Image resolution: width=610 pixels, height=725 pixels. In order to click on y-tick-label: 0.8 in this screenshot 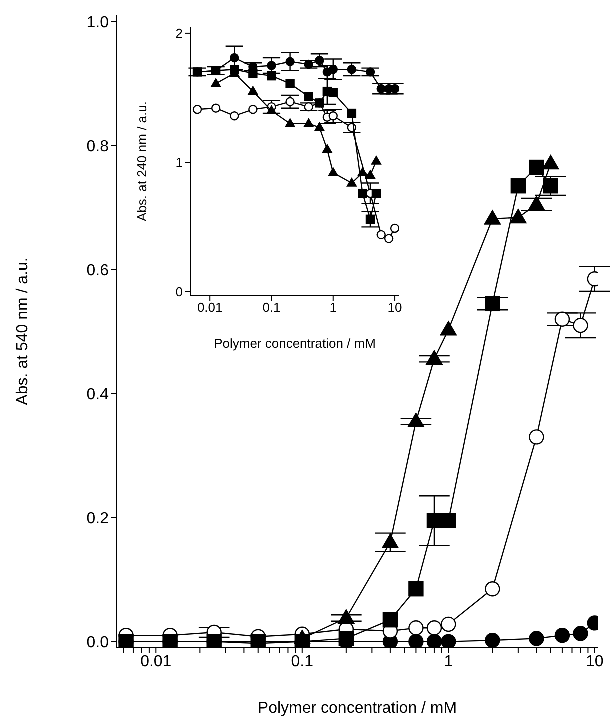, I will do `click(98, 147)`.